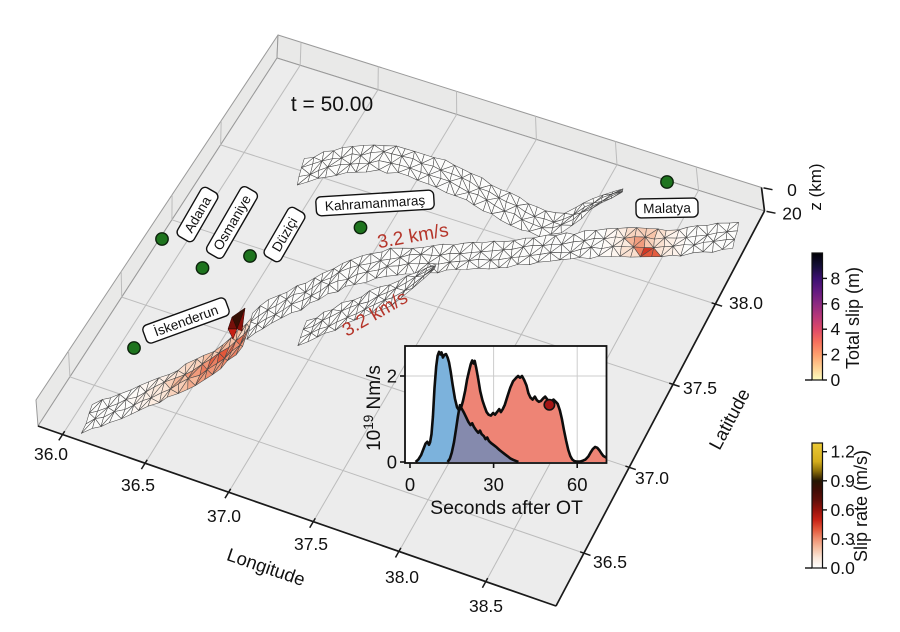 This screenshot has width=900, height=632. Describe the element at coordinates (792, 214) in the screenshot. I see `svg-text: 20` at that location.